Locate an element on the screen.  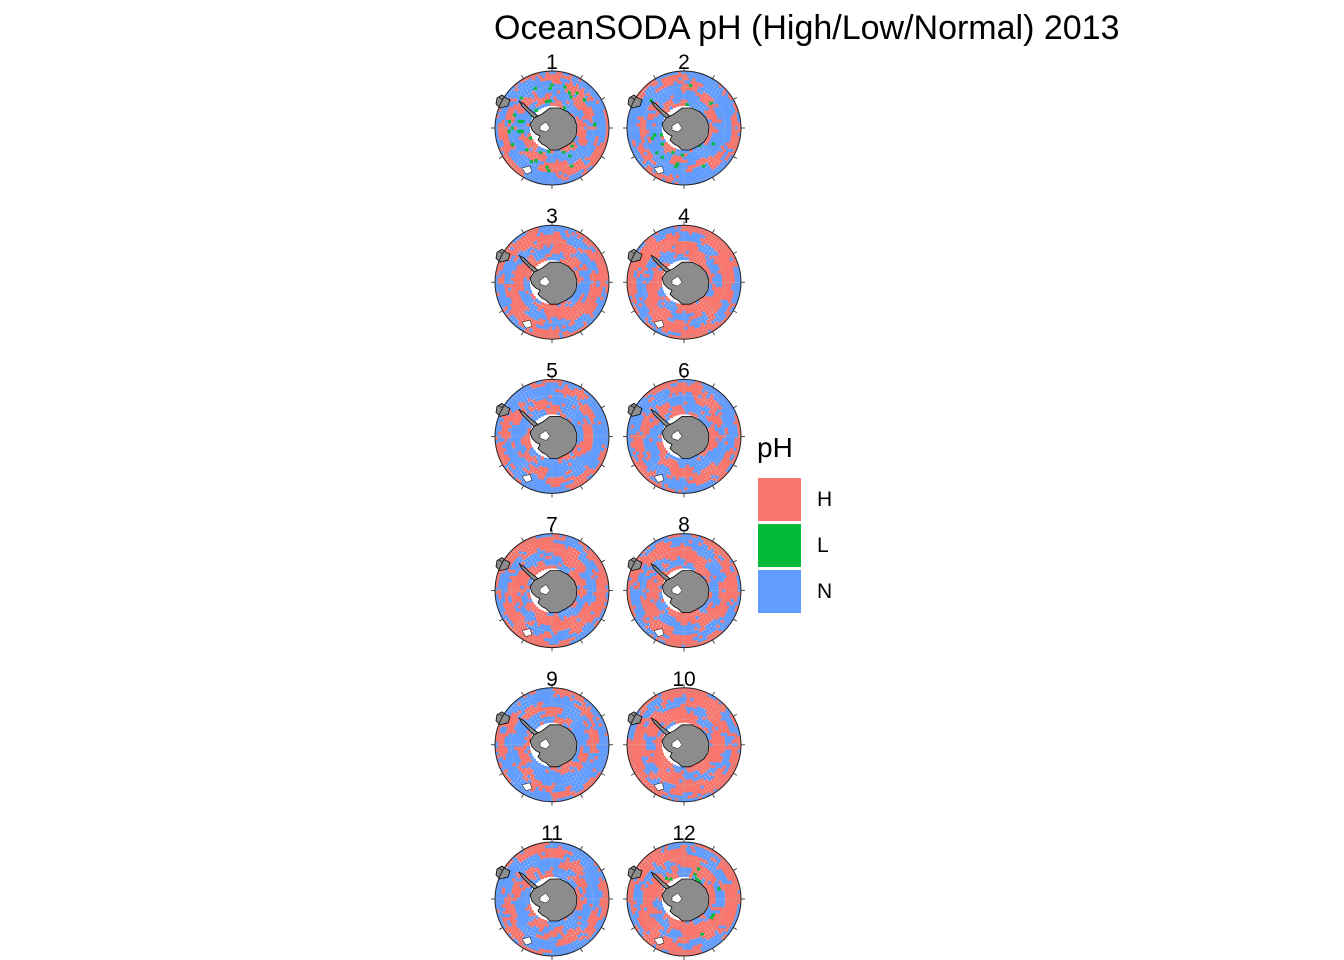
legend-title: pH is located at coordinates (775, 447).